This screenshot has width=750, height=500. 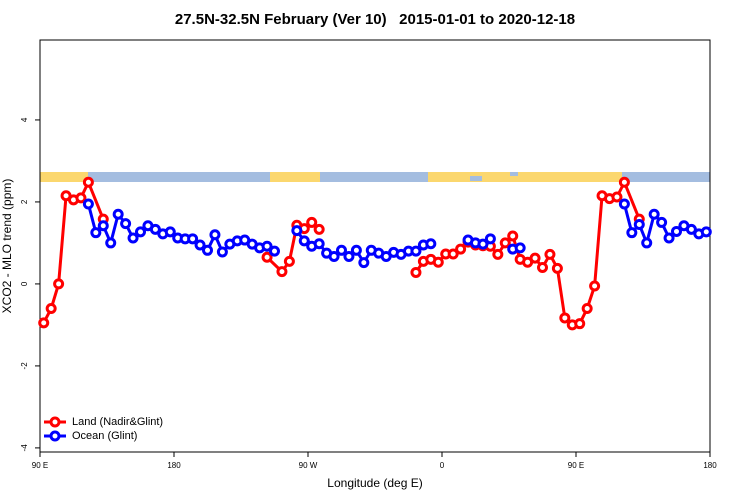 What do you see at coordinates (7, 246) in the screenshot?
I see `y-axis-label: XCO2 - MLO trend (ppm)` at bounding box center [7, 246].